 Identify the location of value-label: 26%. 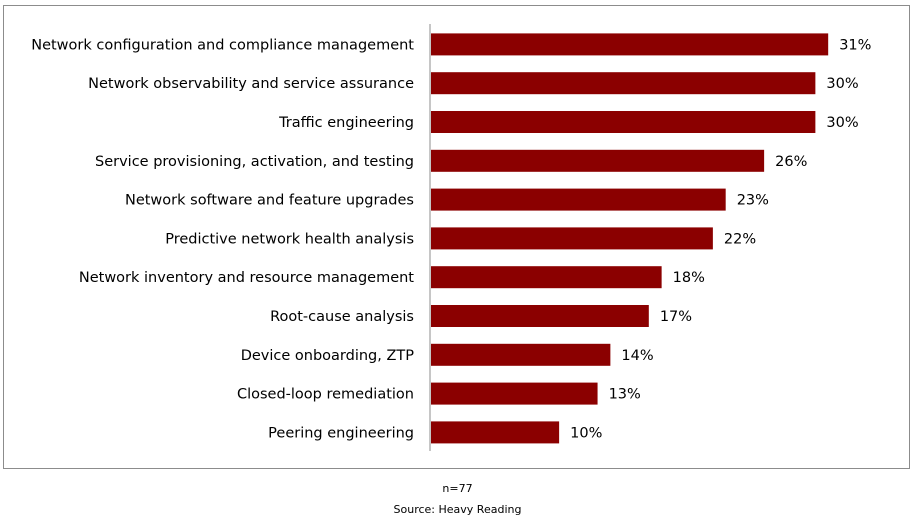
(791, 162).